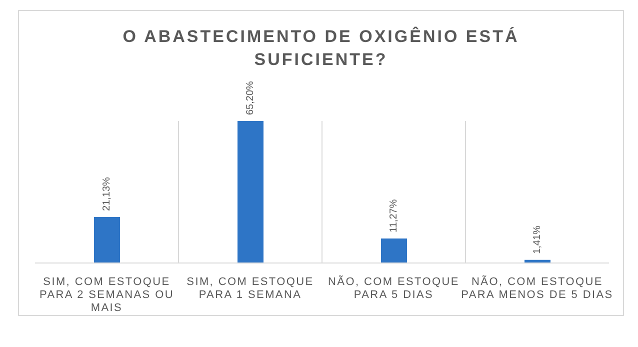  I want to click on chart-title: O ABASTECIMENTO DE OXIGÊNIO ESTÁ SUFICIENTE?, so click(321, 48).